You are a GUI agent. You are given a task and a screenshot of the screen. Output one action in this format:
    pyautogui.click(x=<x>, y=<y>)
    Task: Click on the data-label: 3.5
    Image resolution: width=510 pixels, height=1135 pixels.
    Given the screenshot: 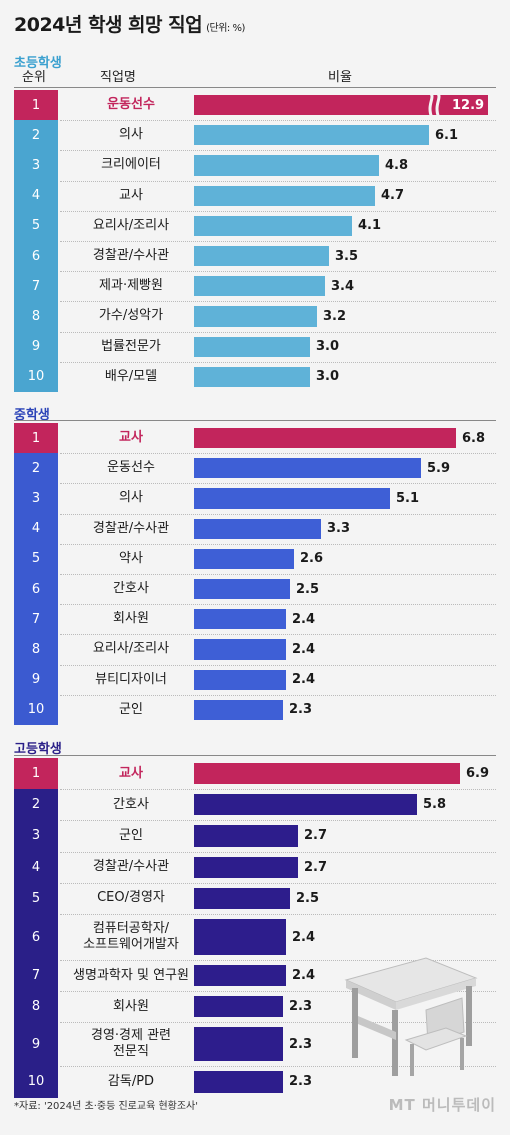 What is the action you would take?
    pyautogui.click(x=347, y=256)
    